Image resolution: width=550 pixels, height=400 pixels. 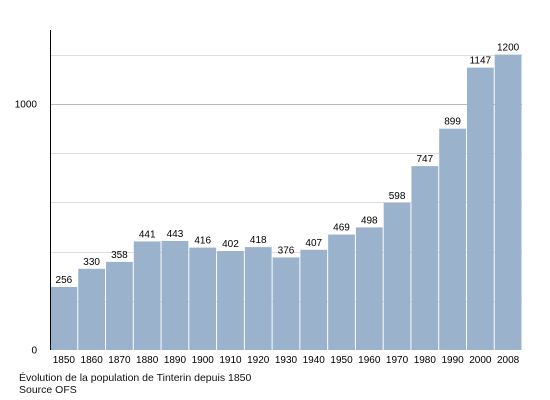 What do you see at coordinates (64, 360) in the screenshot?
I see `x-tick-label: 1850` at bounding box center [64, 360].